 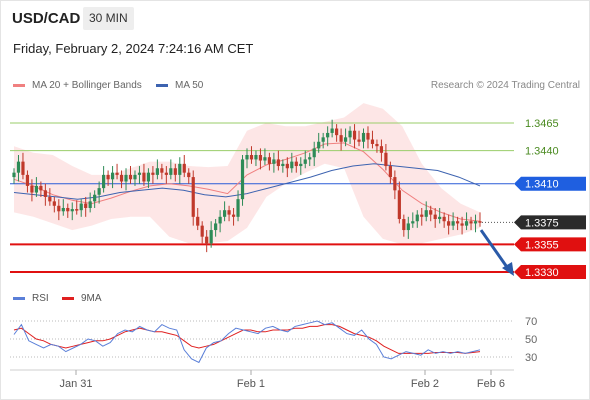 I want to click on timestamp: Friday, February 2, 2024 7:24:16 AM CET, so click(x=133, y=48).